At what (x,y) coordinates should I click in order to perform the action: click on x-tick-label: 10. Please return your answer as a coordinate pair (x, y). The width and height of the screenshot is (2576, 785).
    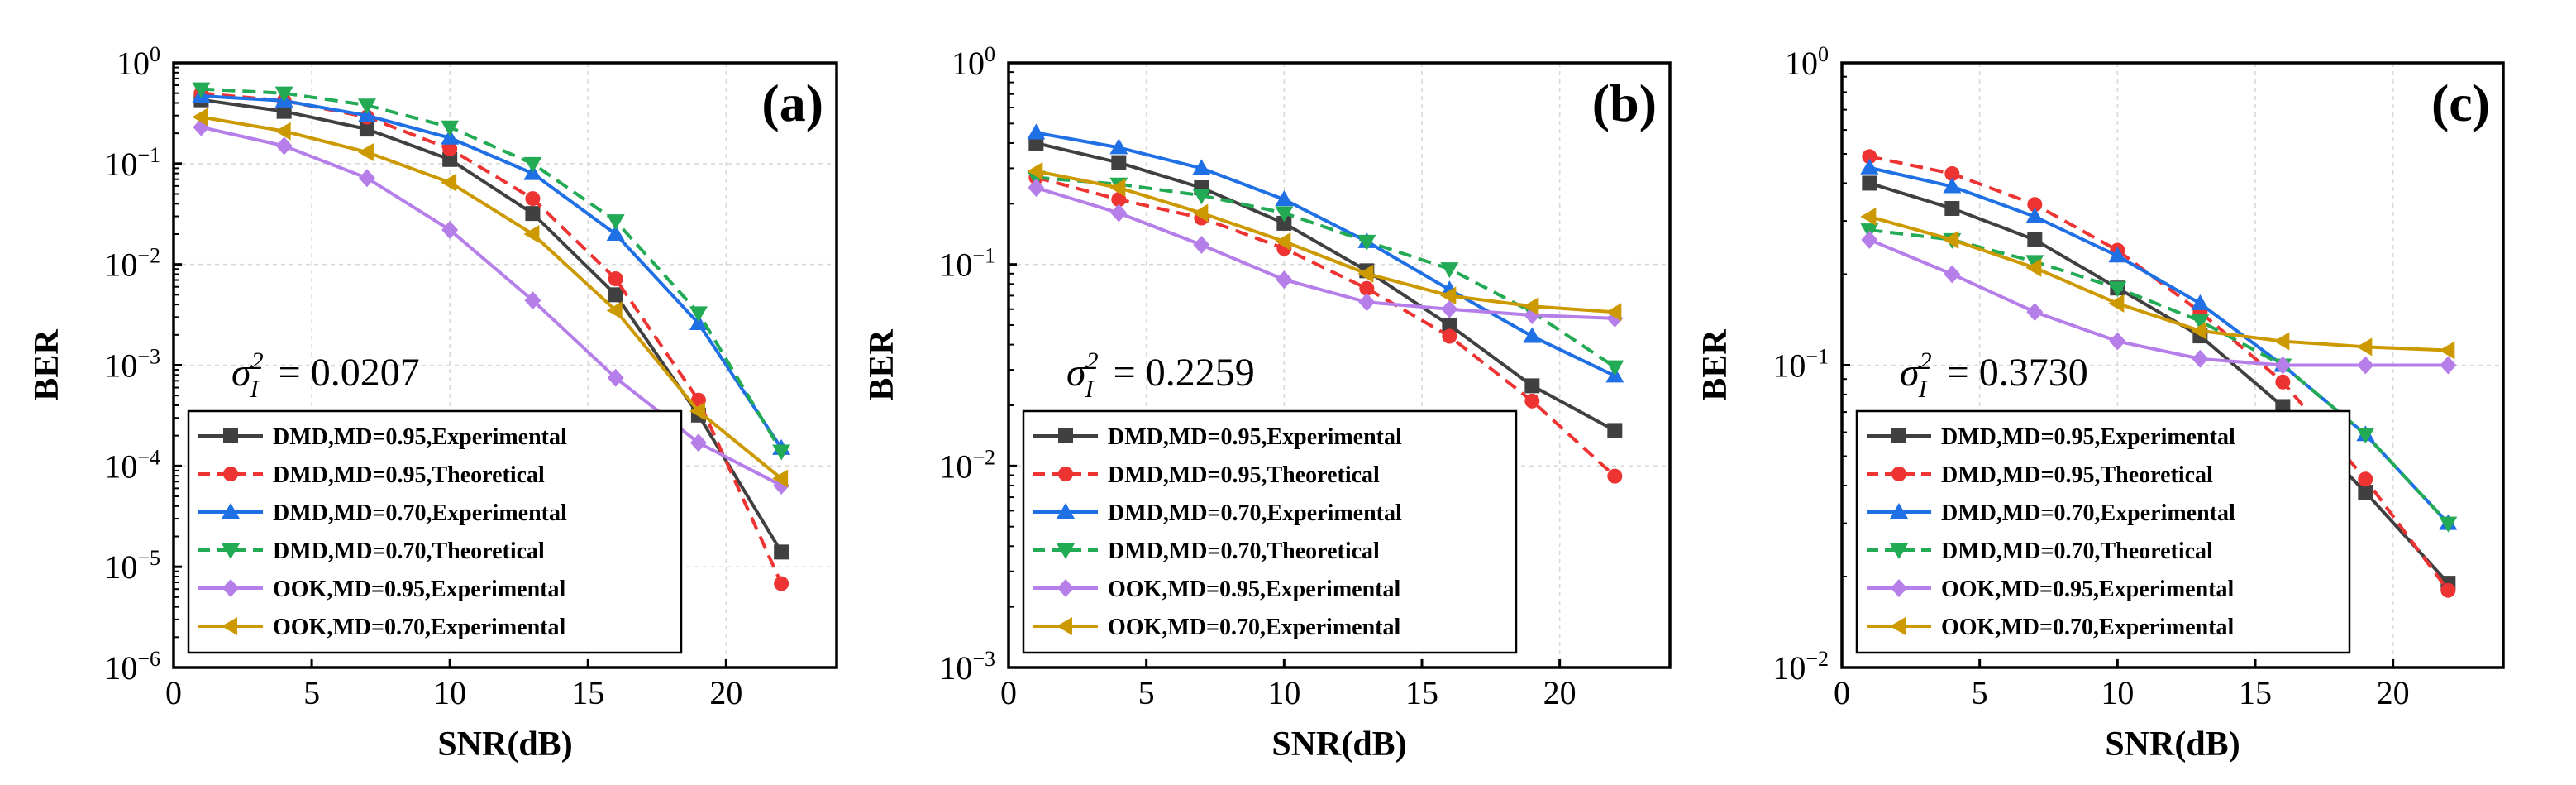
    Looking at the image, I should click on (1283, 692).